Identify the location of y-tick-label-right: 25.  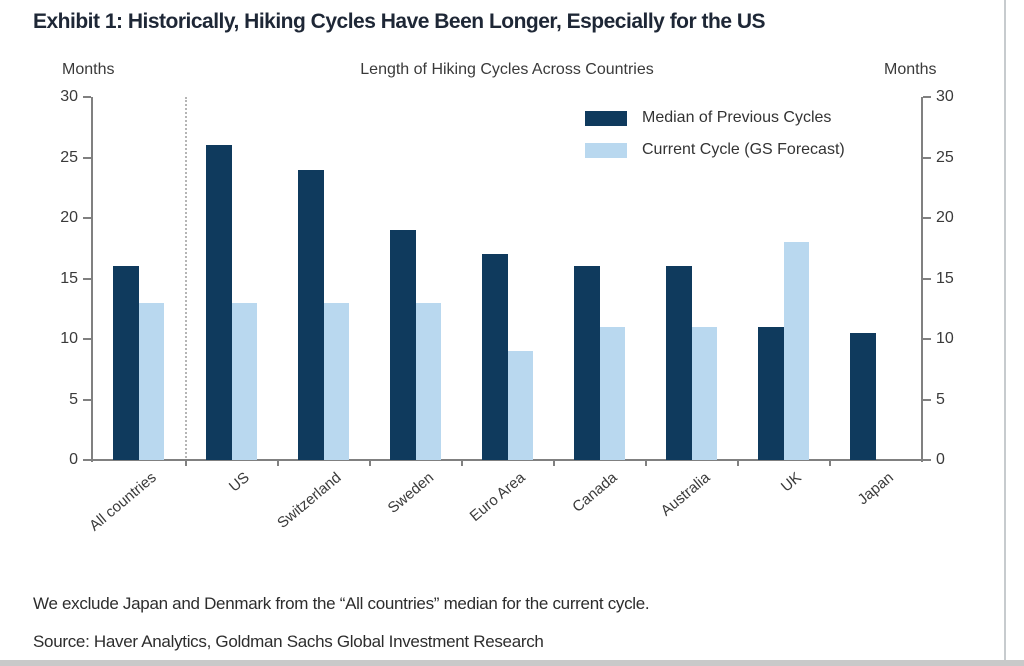
(945, 157).